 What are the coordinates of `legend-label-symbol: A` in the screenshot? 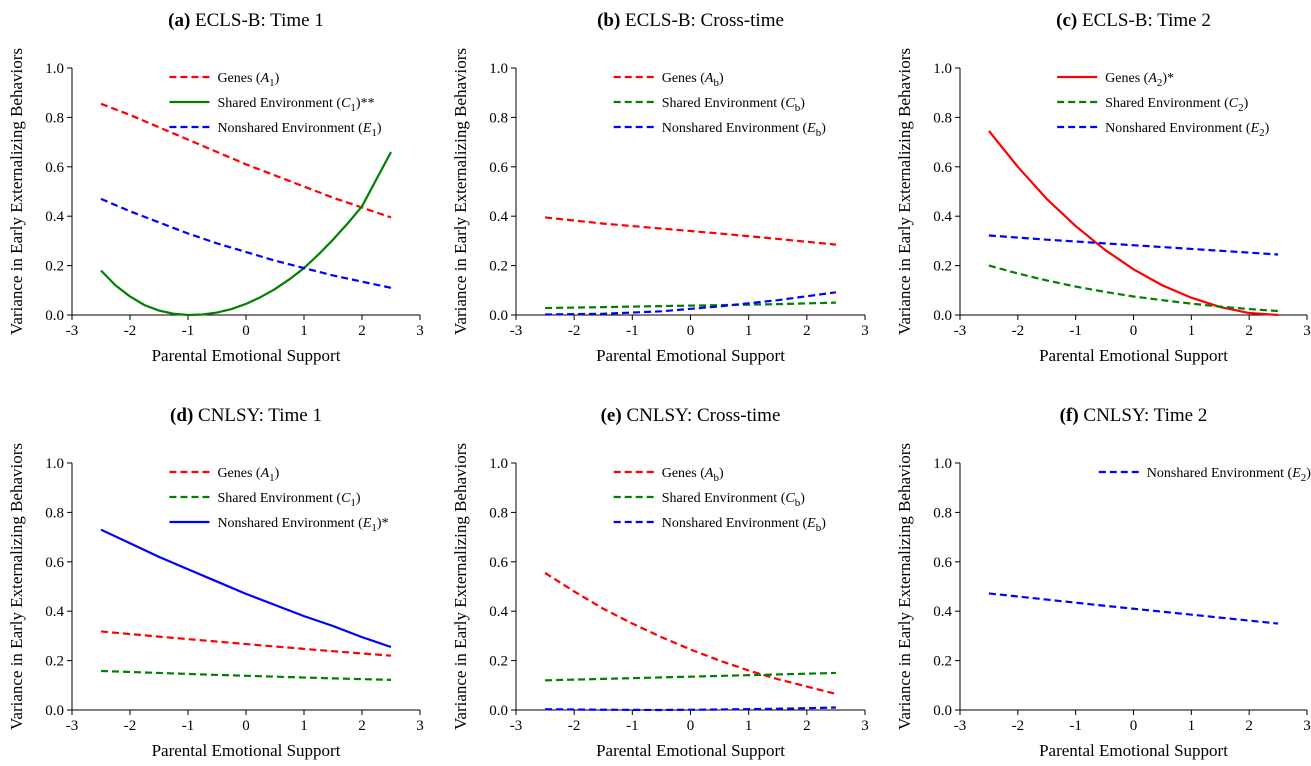 It's located at (265, 473).